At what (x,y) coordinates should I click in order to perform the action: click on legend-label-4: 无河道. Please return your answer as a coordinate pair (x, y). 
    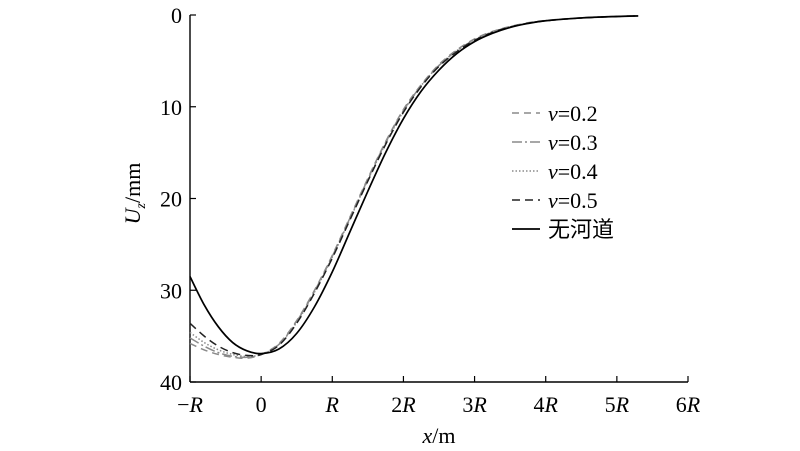
    Looking at the image, I should click on (581, 229).